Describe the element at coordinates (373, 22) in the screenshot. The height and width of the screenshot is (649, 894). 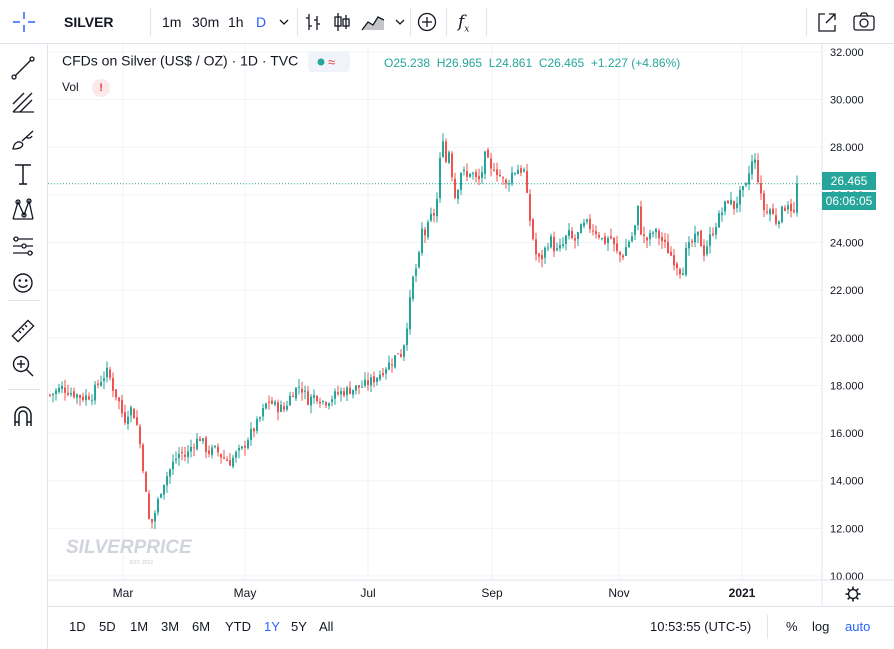
I see `area-chart-icon` at that location.